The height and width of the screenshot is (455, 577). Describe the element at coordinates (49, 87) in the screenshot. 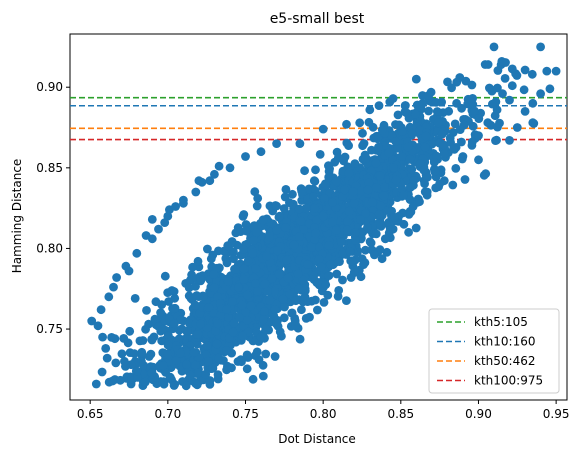

I see `y-tick-label: 0.90` at that location.